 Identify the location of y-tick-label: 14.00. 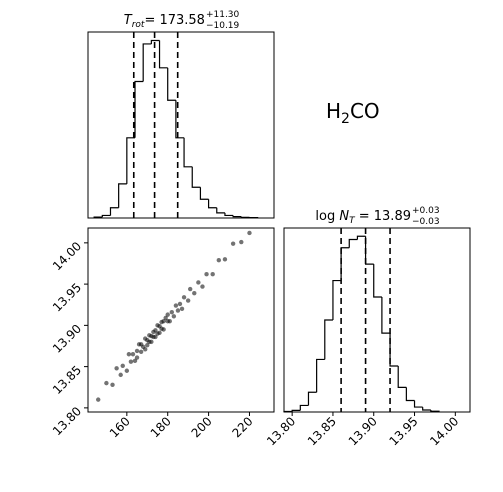
(67, 256).